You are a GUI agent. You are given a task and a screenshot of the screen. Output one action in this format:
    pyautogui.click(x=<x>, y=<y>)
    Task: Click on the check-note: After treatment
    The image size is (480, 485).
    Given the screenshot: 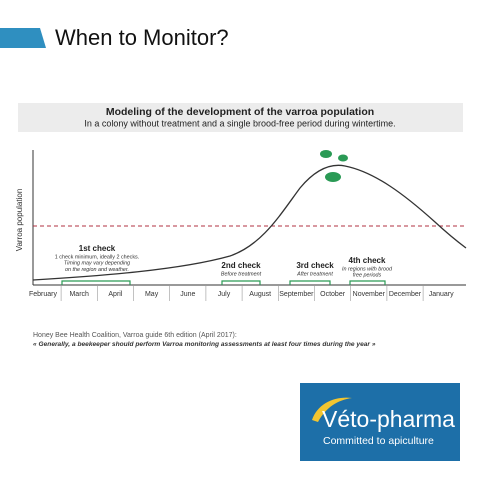 What is the action you would take?
    pyautogui.click(x=314, y=274)
    